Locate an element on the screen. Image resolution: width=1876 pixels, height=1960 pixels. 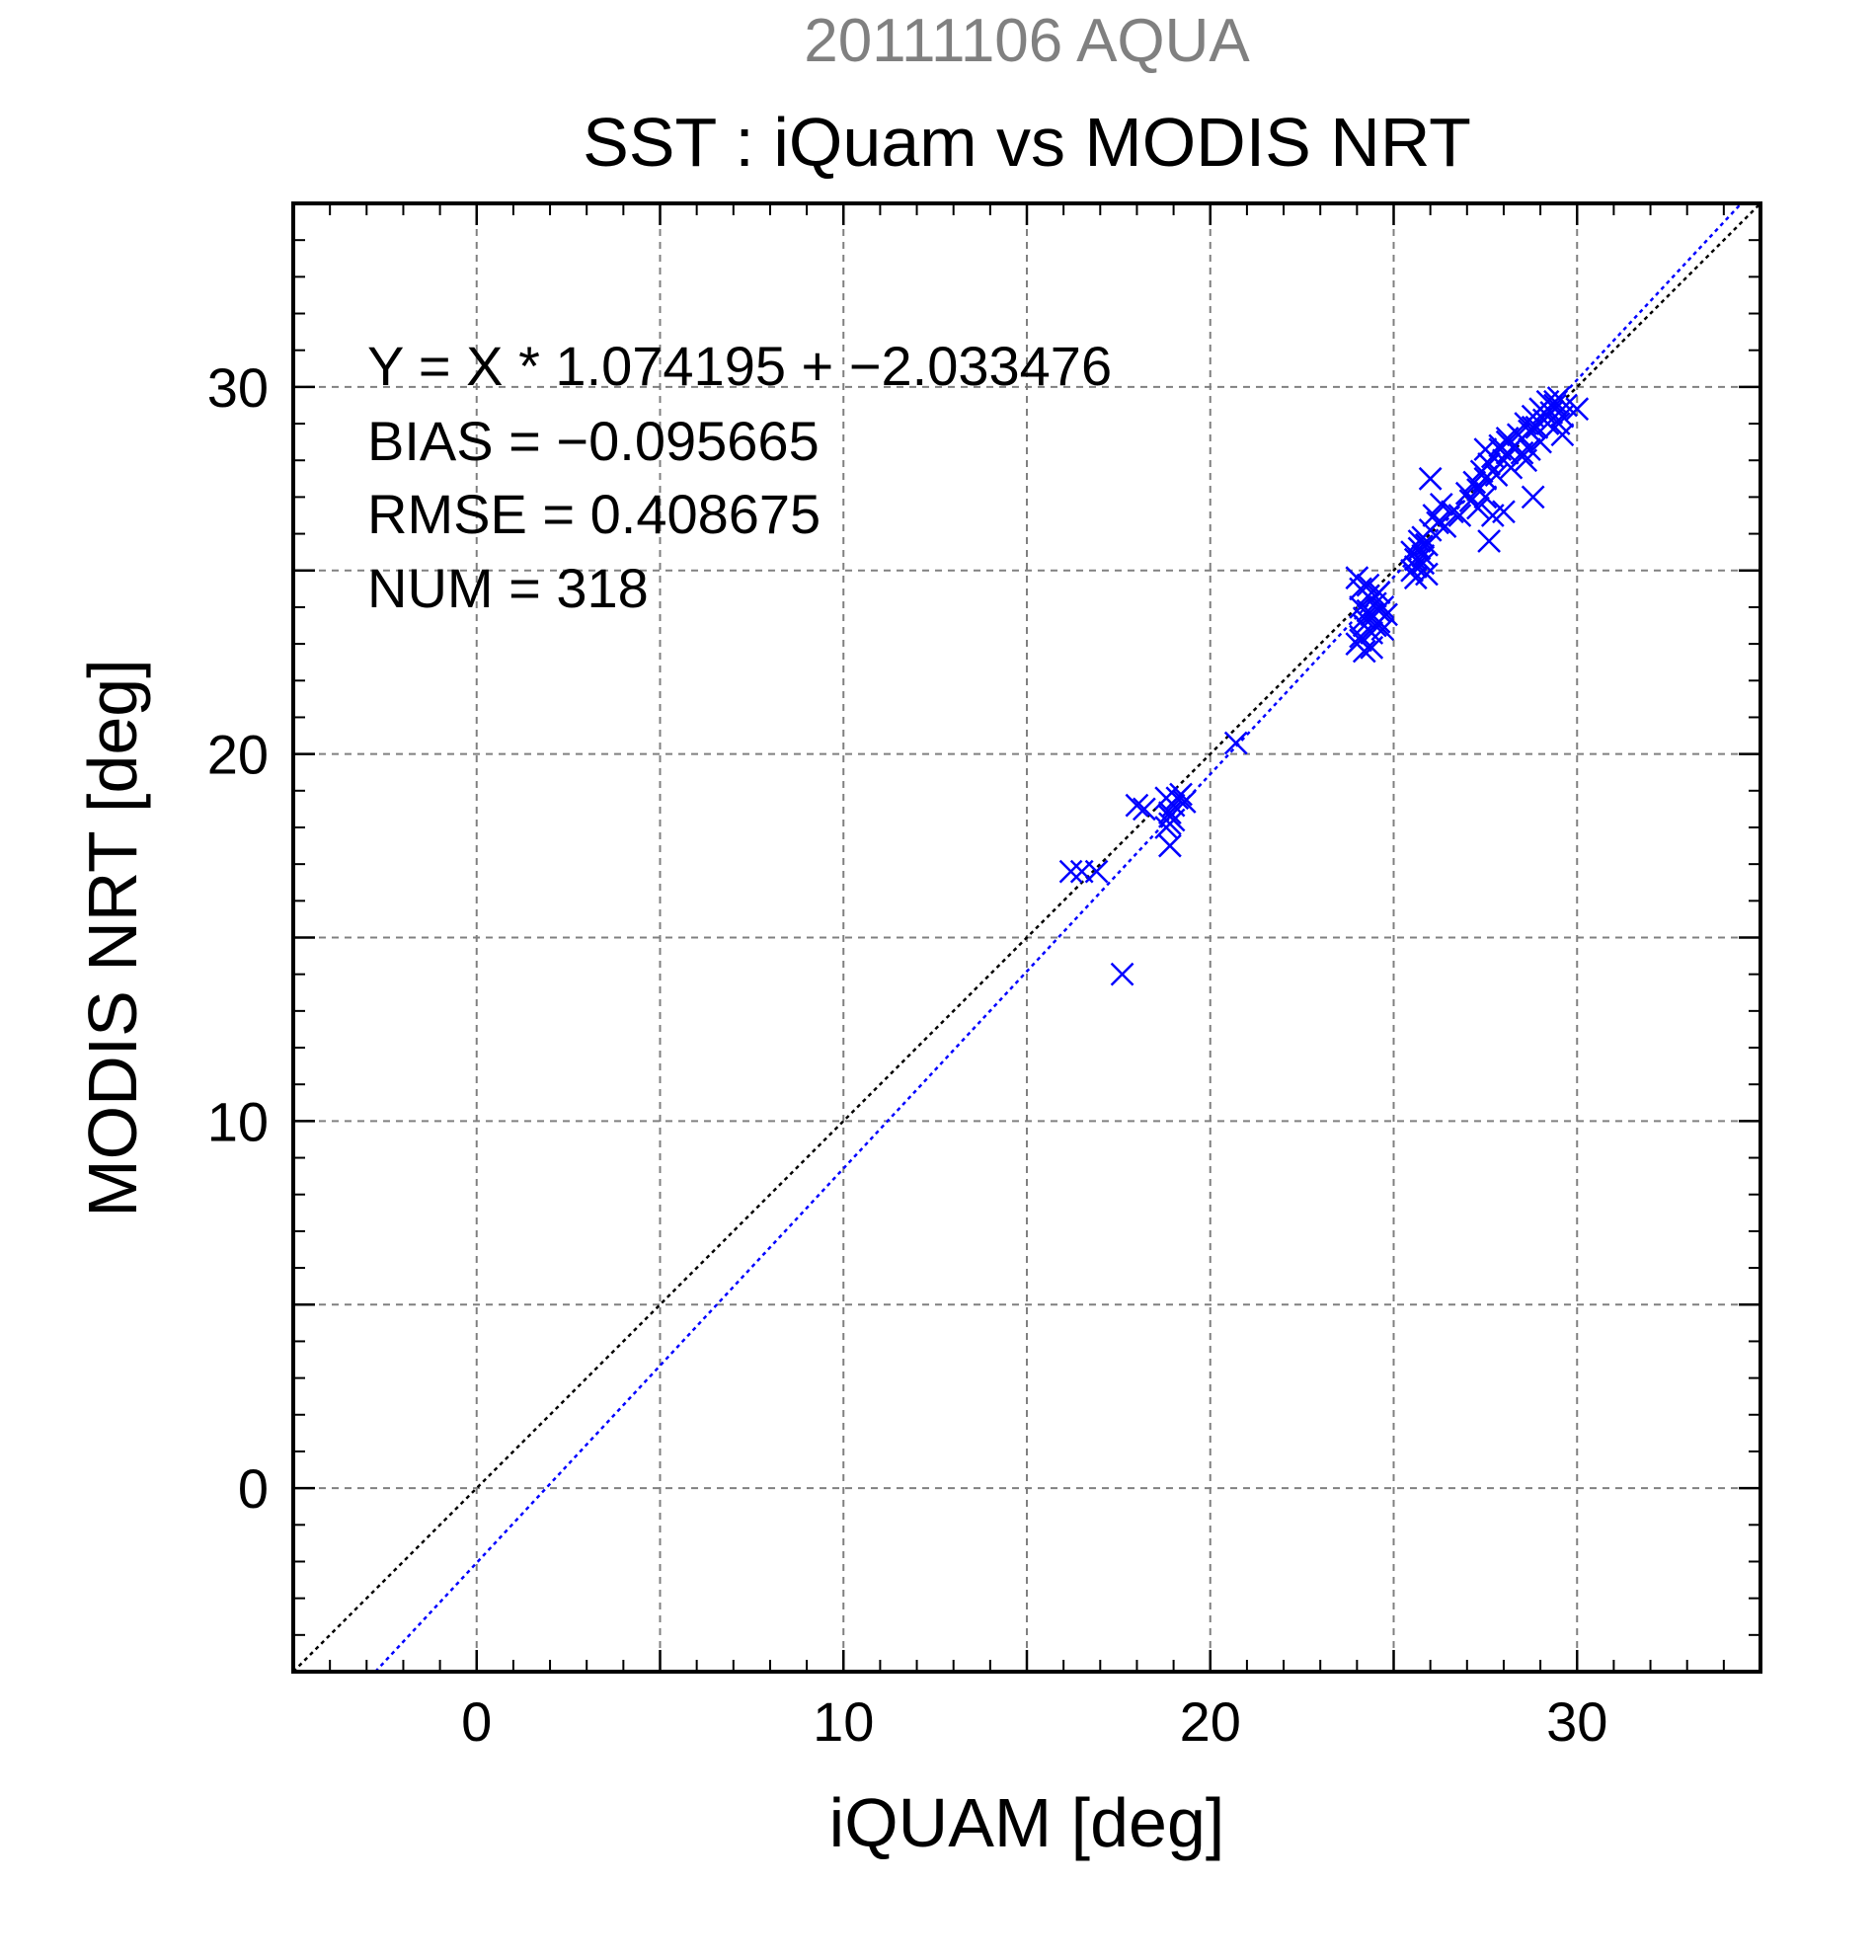
chart-title: SST : iQuam vs MODIS NRT is located at coordinates (1027, 142).